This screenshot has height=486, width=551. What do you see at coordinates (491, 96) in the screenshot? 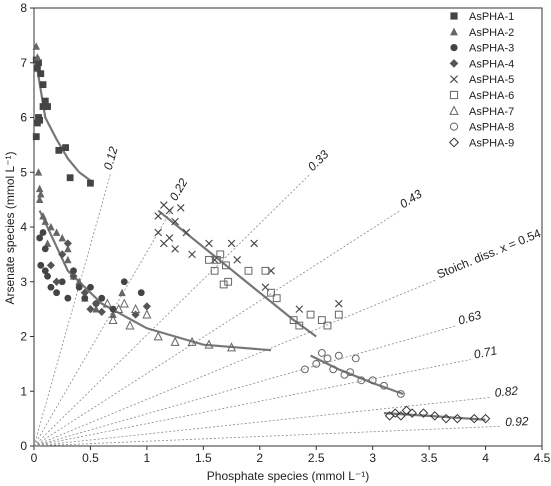
I see `legend-label: AsPHA-6` at bounding box center [491, 96].